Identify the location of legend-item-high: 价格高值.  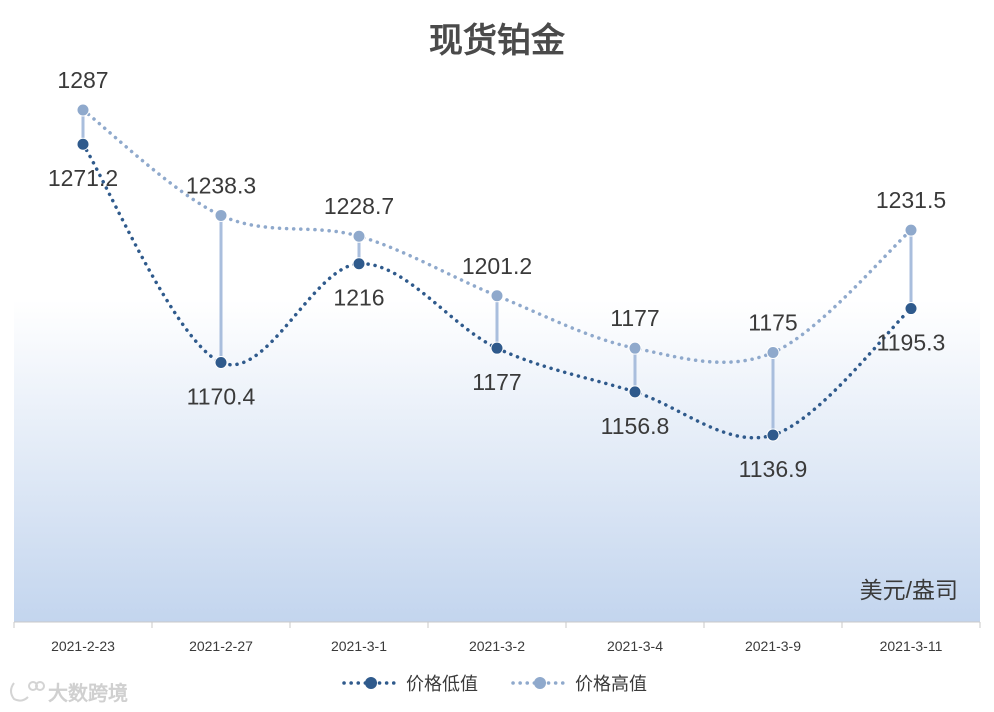
(579, 684).